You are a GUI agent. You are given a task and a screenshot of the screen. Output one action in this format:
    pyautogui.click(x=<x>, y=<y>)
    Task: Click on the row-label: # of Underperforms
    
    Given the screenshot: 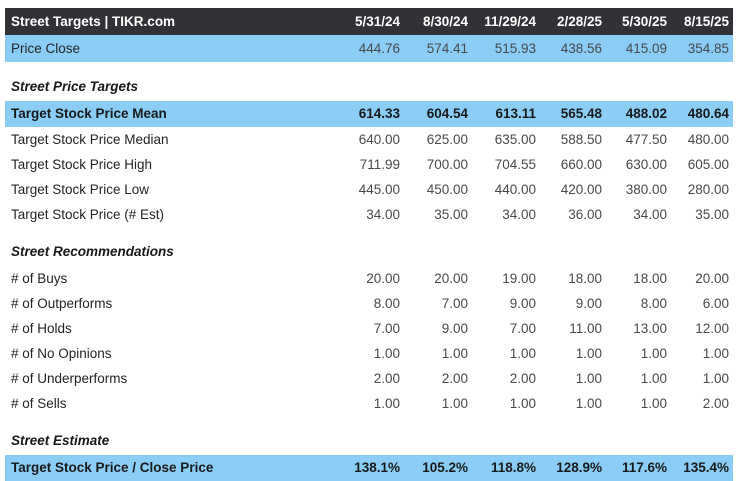 What is the action you would take?
    pyautogui.click(x=69, y=378)
    